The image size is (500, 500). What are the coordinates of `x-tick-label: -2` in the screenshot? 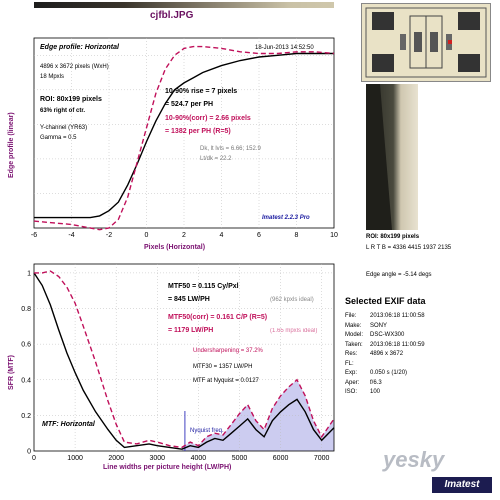 It's located at (109, 235).